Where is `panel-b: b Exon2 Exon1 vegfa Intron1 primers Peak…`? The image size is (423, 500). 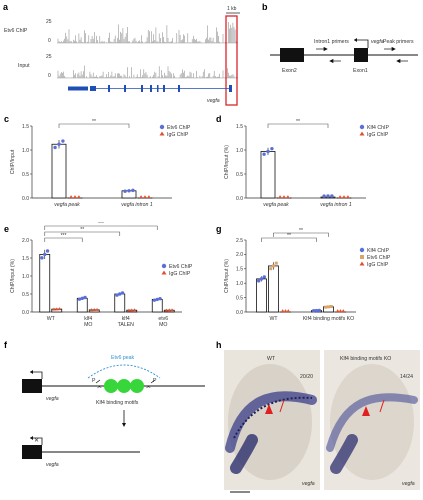
panel-b: b Exon2 Exon1 vegfa Intron1 primers Peak… is located at coordinates (340, 38).